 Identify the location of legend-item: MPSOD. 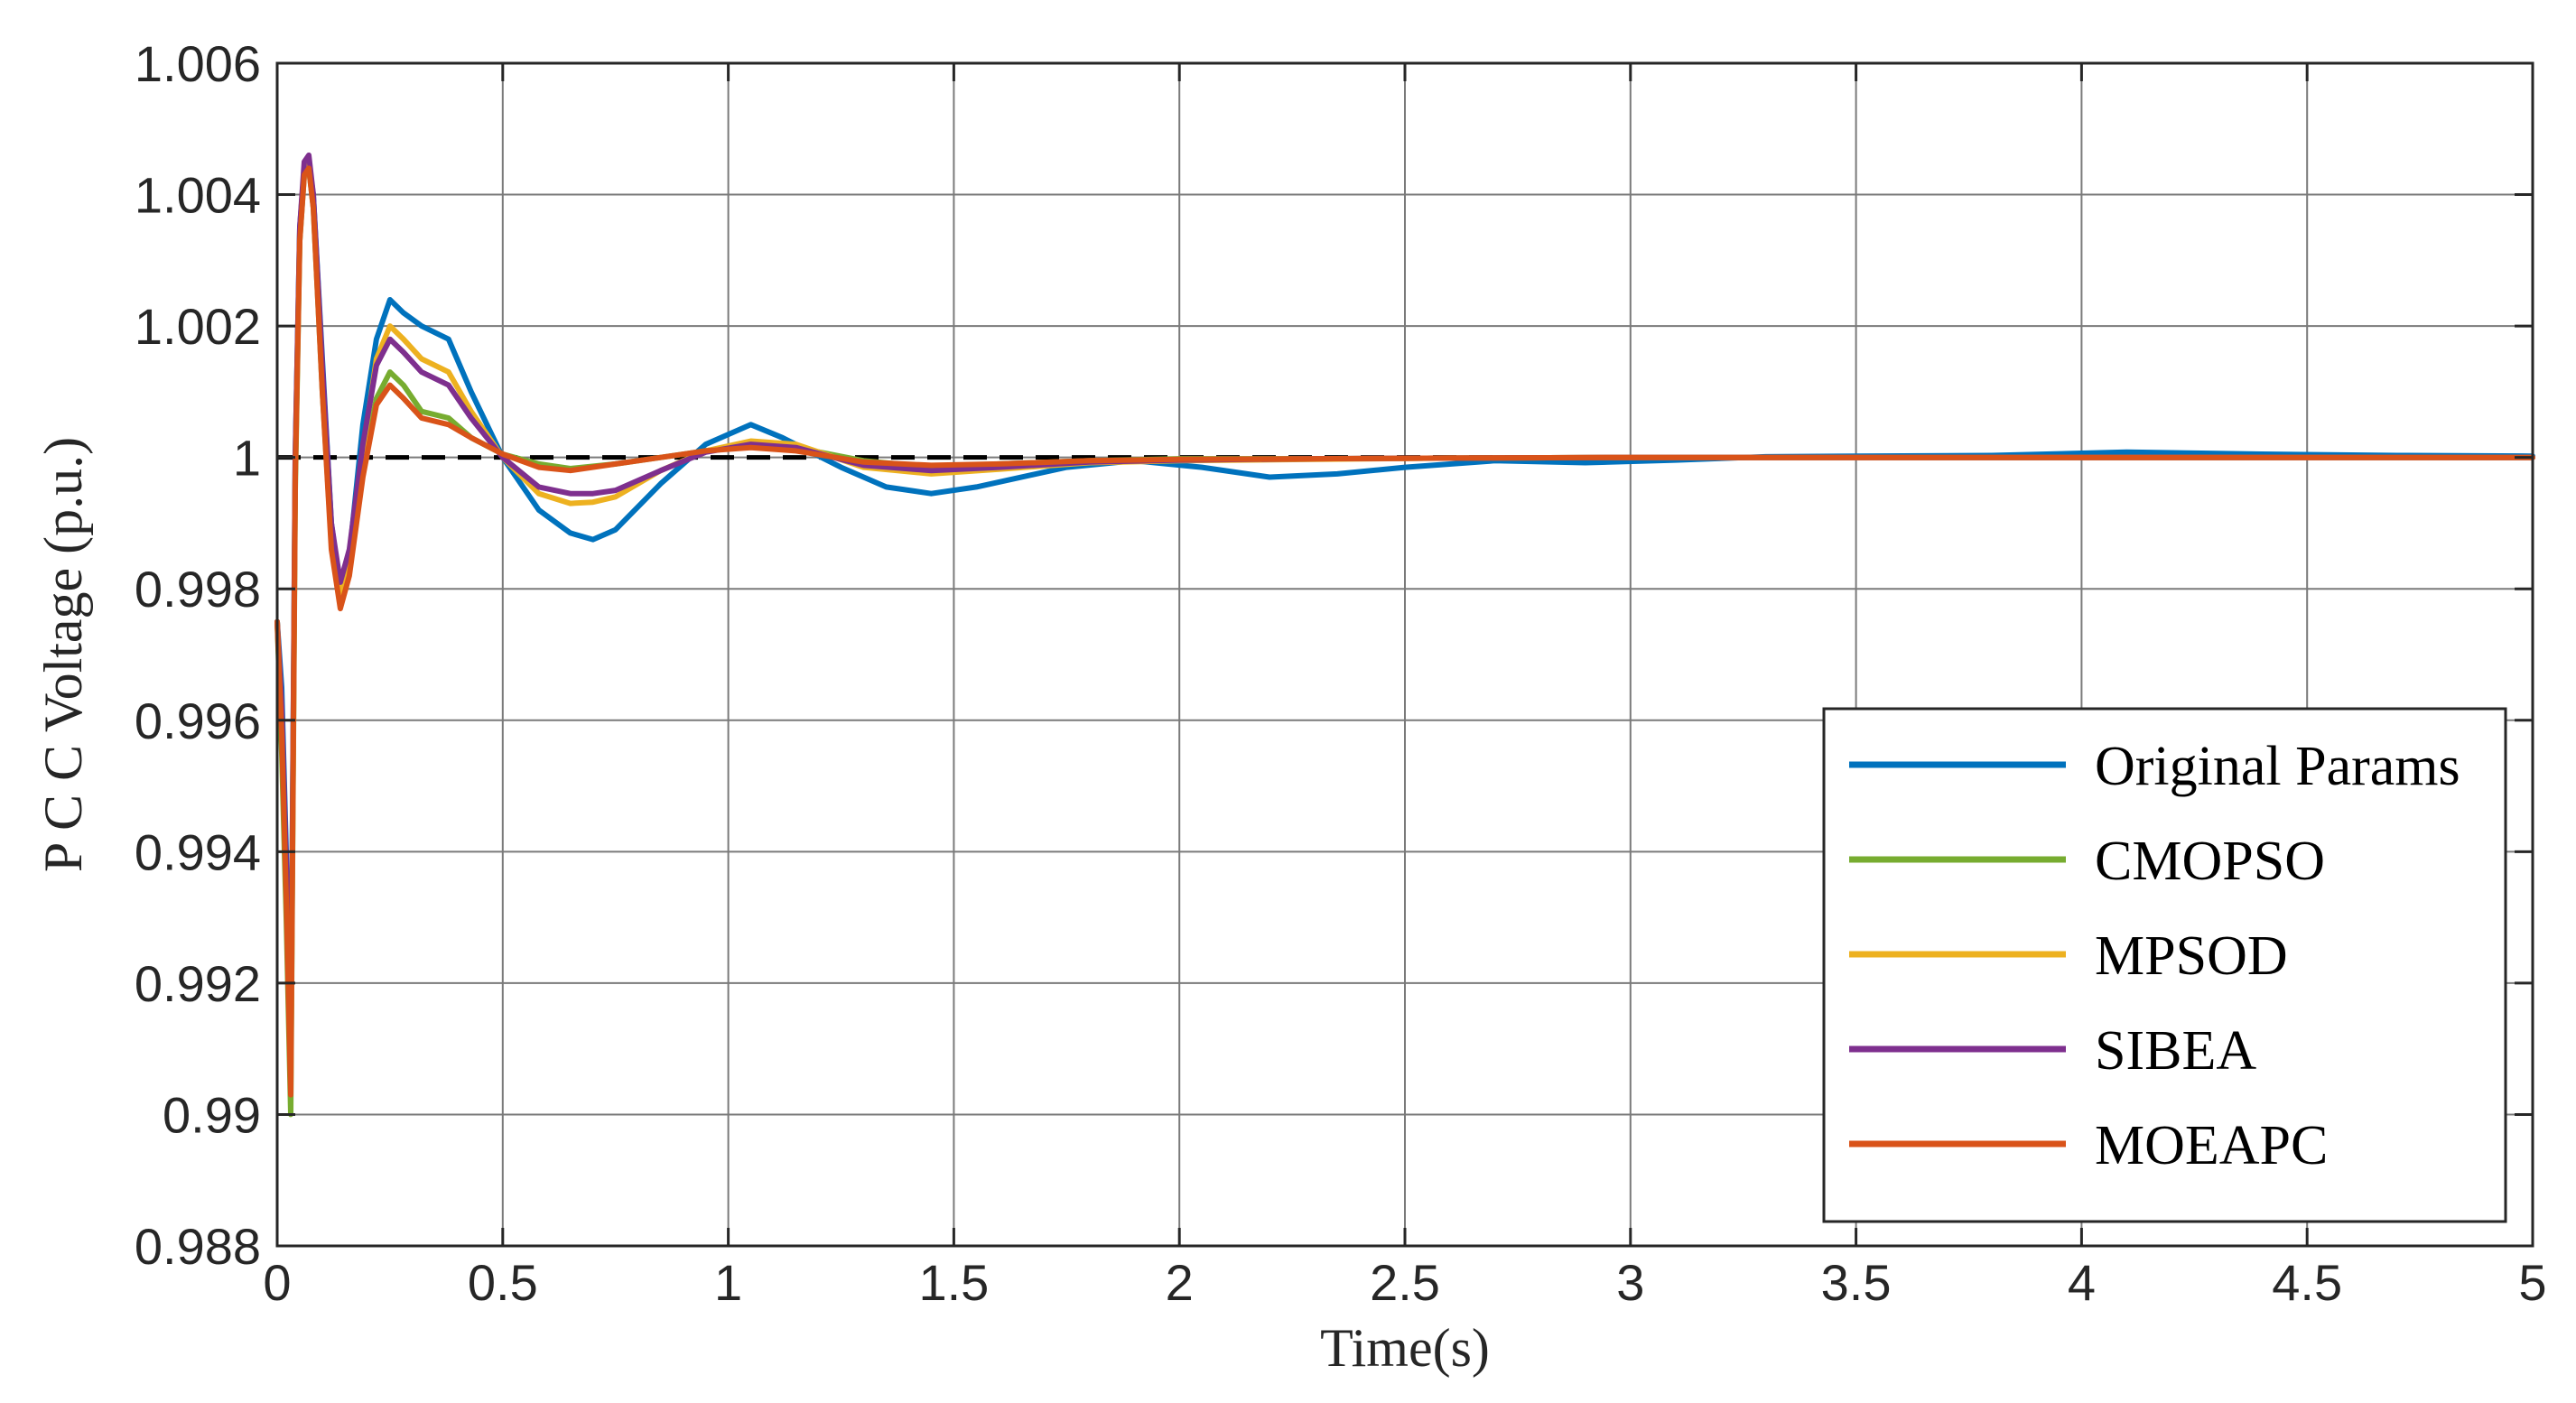
(2068, 956).